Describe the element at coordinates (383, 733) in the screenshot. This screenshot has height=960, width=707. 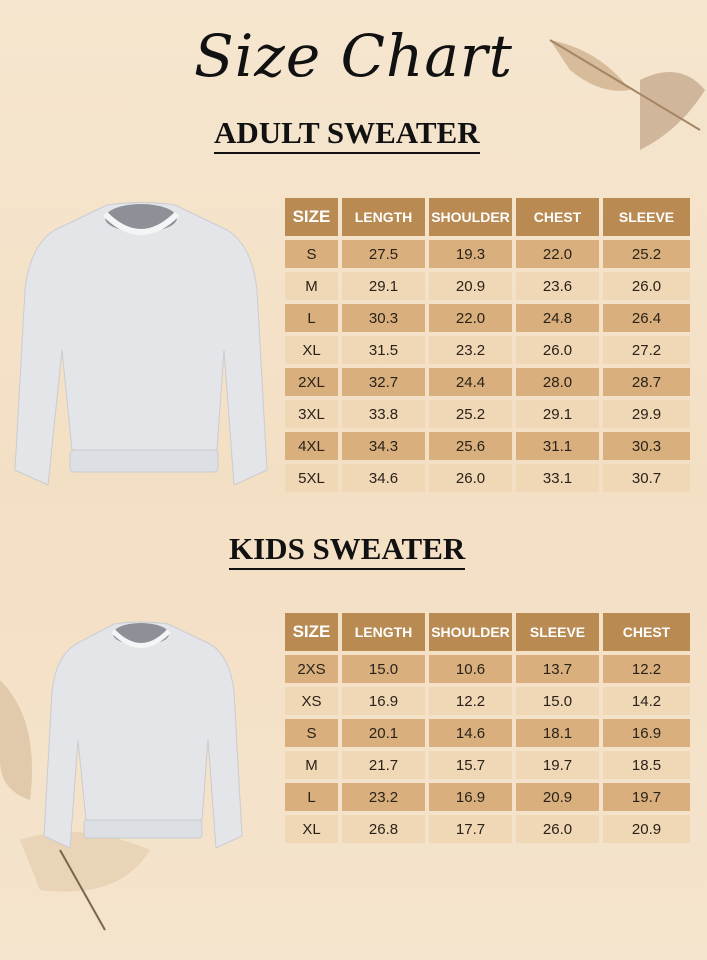
I see `measurement-cell: 20.1` at that location.